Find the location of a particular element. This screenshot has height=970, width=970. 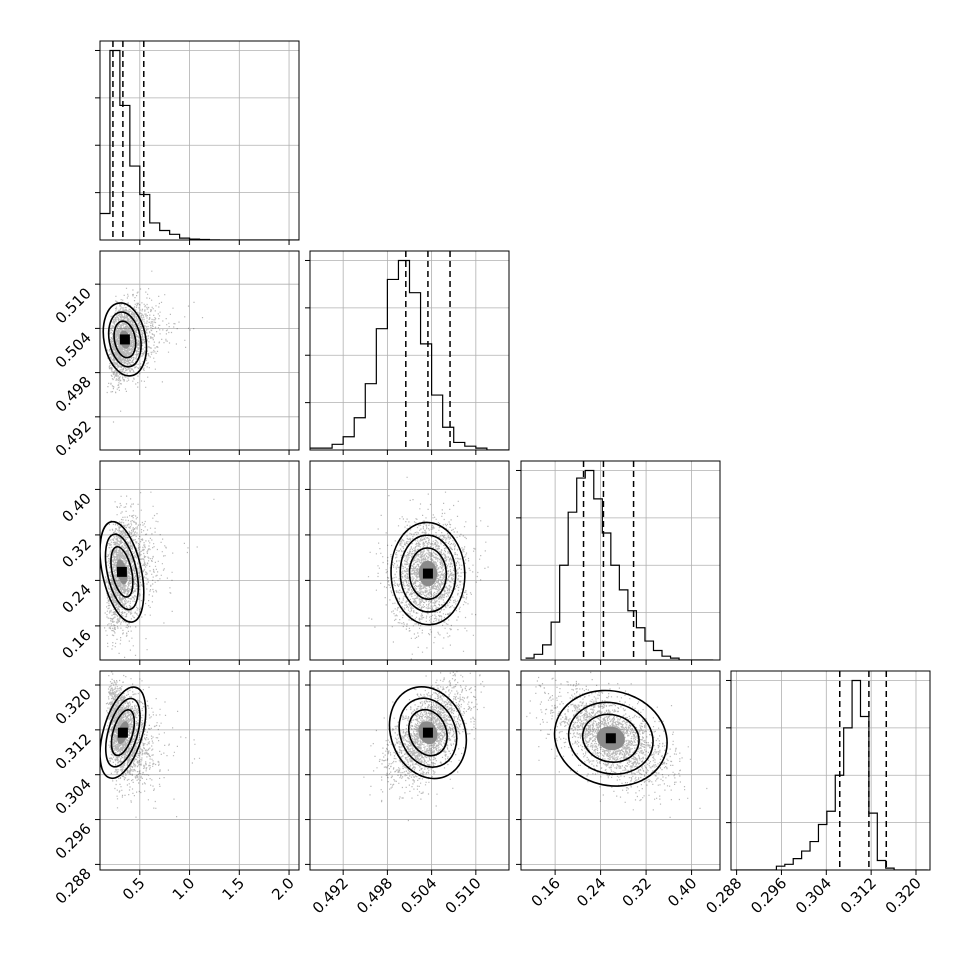

ytick-label-2-2: 0.32 is located at coordinates (76, 553).